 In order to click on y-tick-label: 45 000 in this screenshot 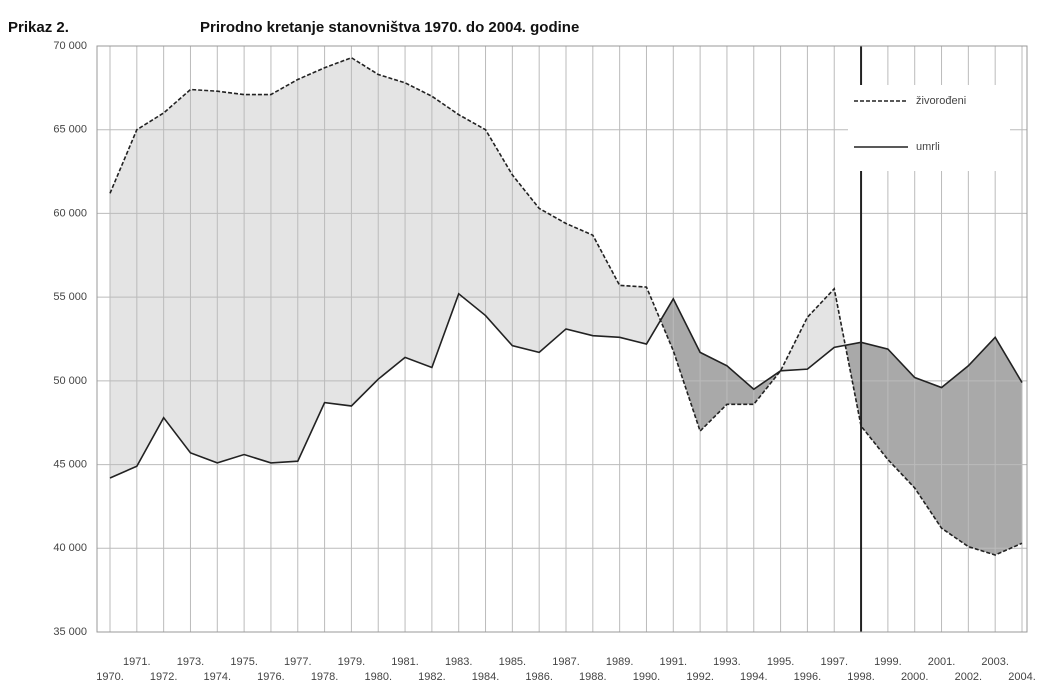, I will do `click(70, 464)`.